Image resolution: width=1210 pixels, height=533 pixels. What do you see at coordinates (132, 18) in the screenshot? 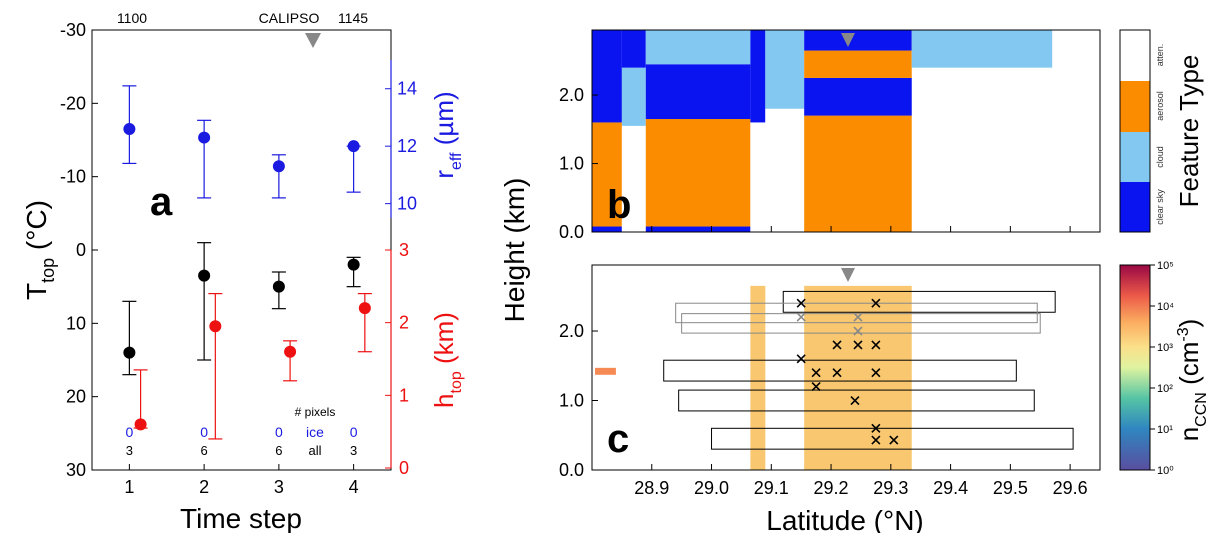
I see `top-label-1100: 1100` at bounding box center [132, 18].